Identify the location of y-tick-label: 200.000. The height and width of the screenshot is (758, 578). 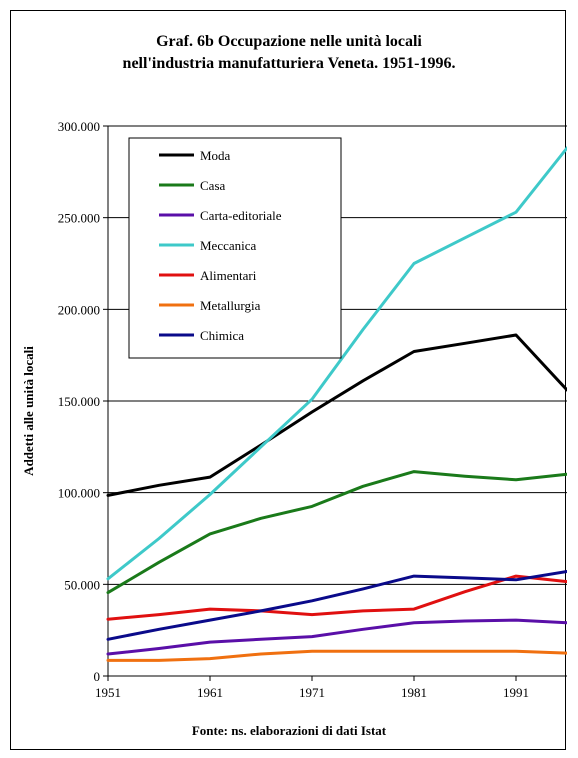
(79, 309).